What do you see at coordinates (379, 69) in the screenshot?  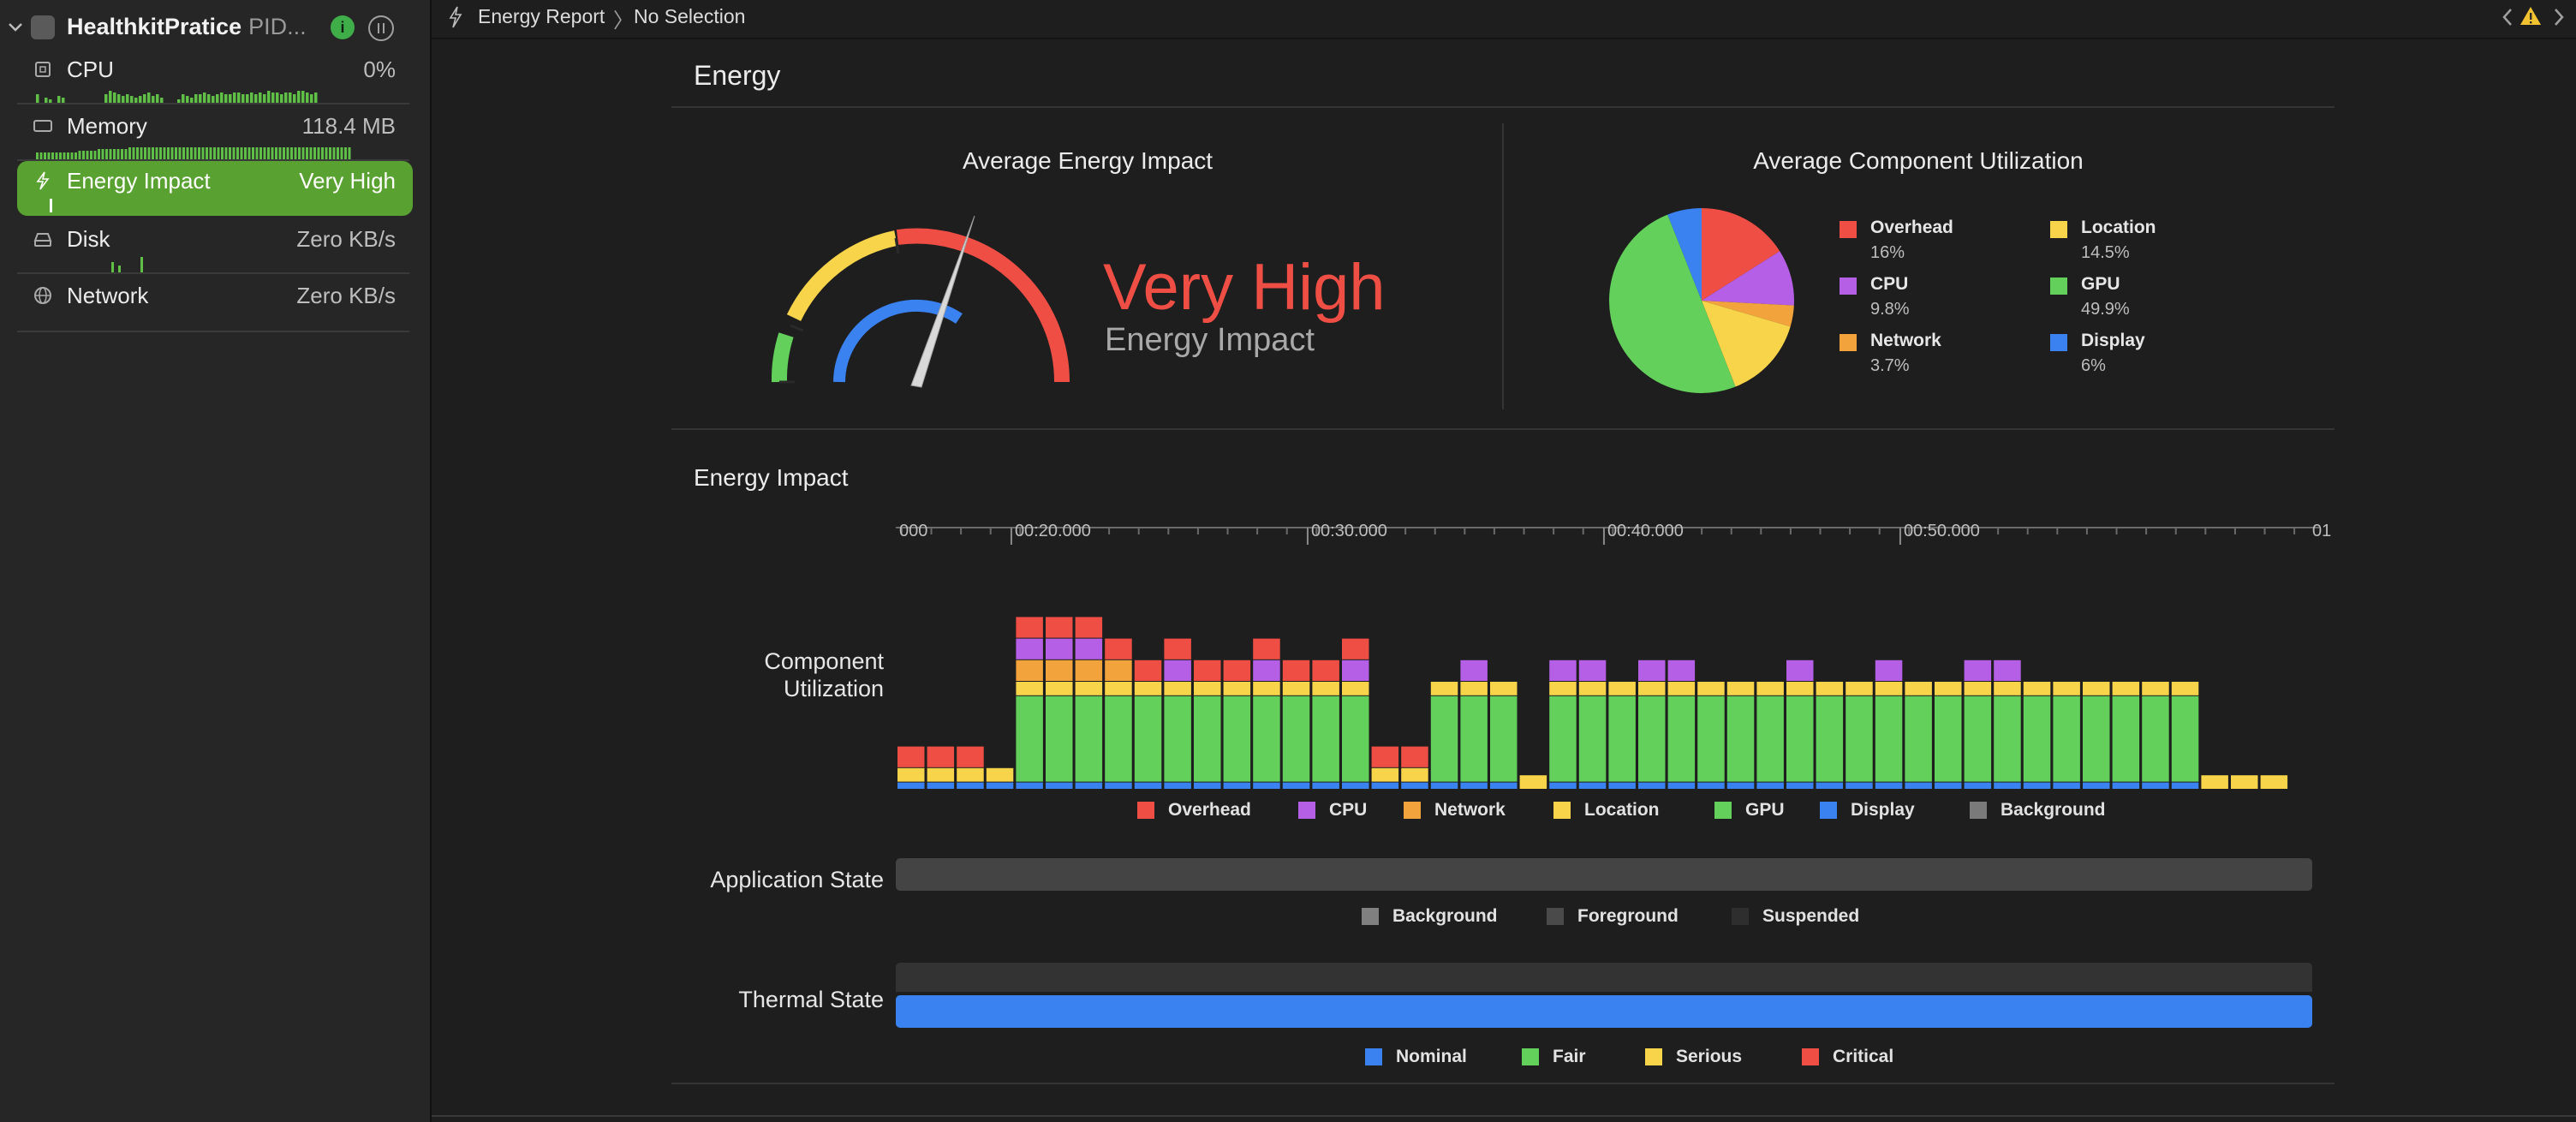 I see `gauge-value: 0%` at bounding box center [379, 69].